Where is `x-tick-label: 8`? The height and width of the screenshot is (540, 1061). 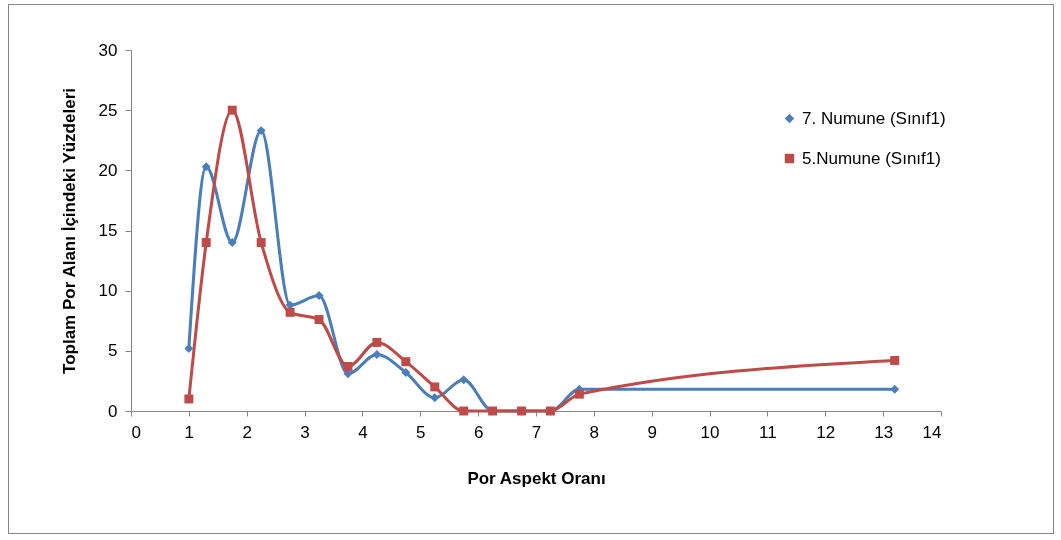
x-tick-label: 8 is located at coordinates (594, 432).